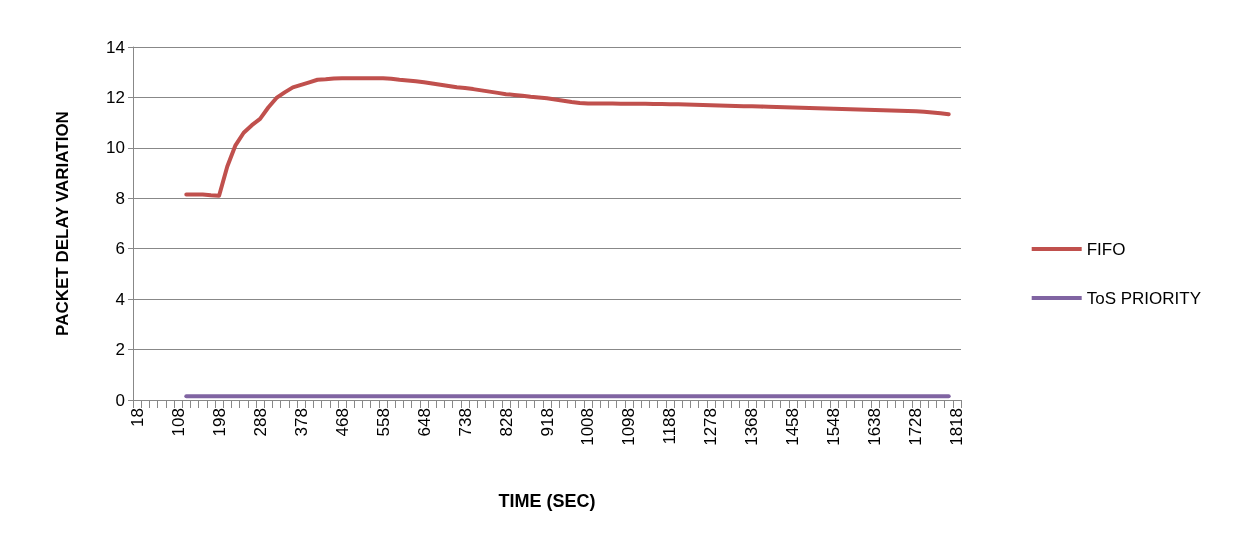  Describe the element at coordinates (424, 422) in the screenshot. I see `x-tick-label: 648` at that location.